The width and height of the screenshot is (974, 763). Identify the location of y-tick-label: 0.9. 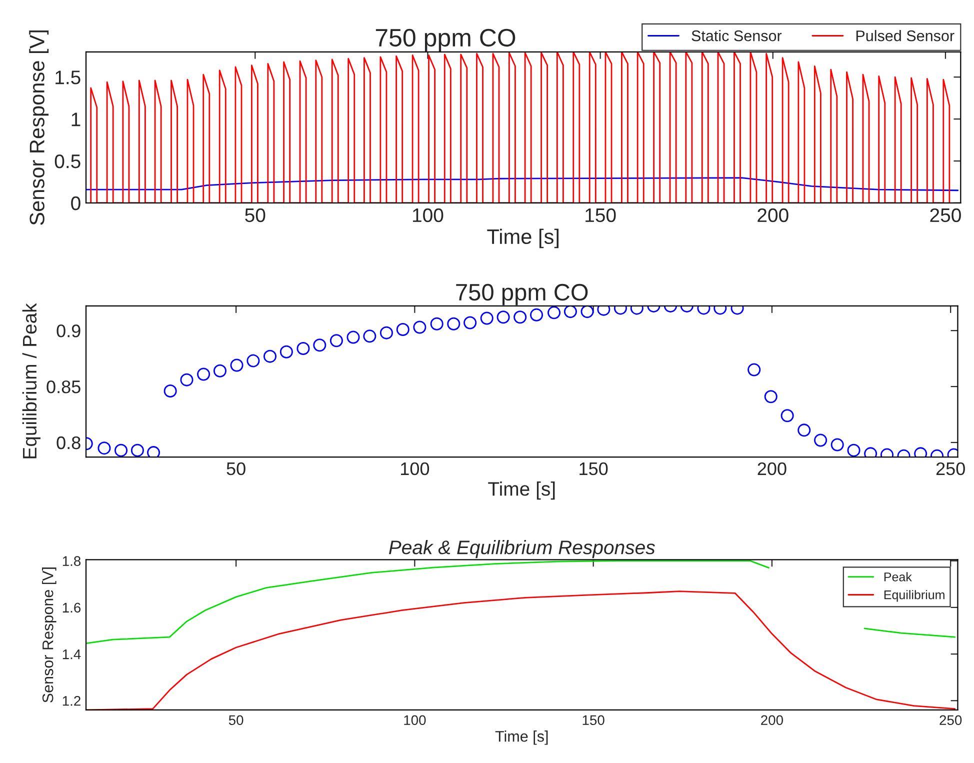
(68, 331).